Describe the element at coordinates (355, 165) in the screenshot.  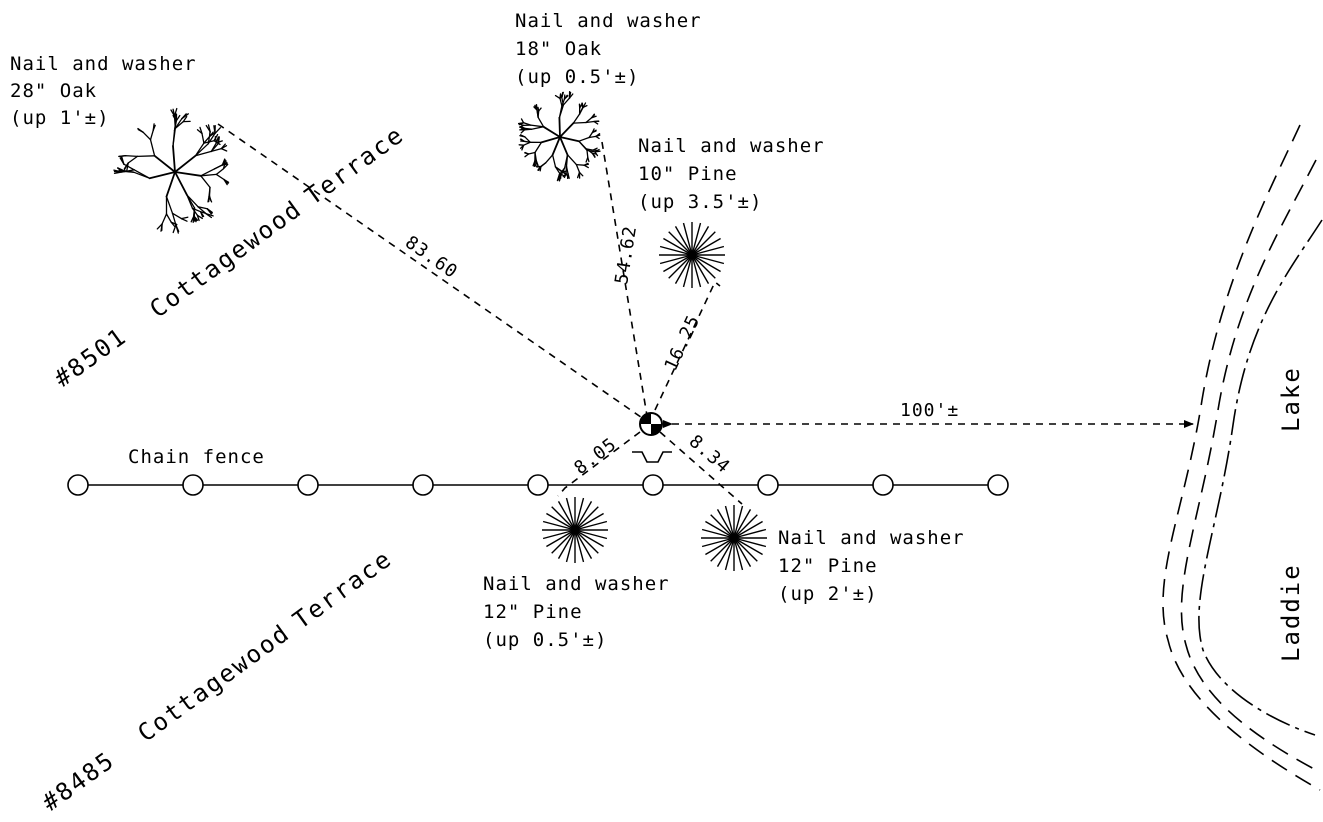
I see `street-upper-suffix: Terrace` at that location.